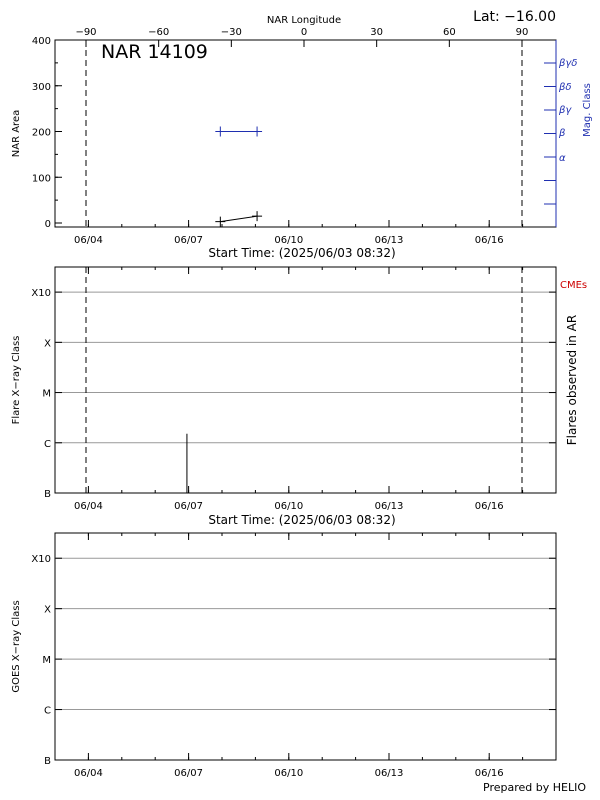  What do you see at coordinates (562, 158) in the screenshot?
I see `mag-class-label: α` at bounding box center [562, 158].